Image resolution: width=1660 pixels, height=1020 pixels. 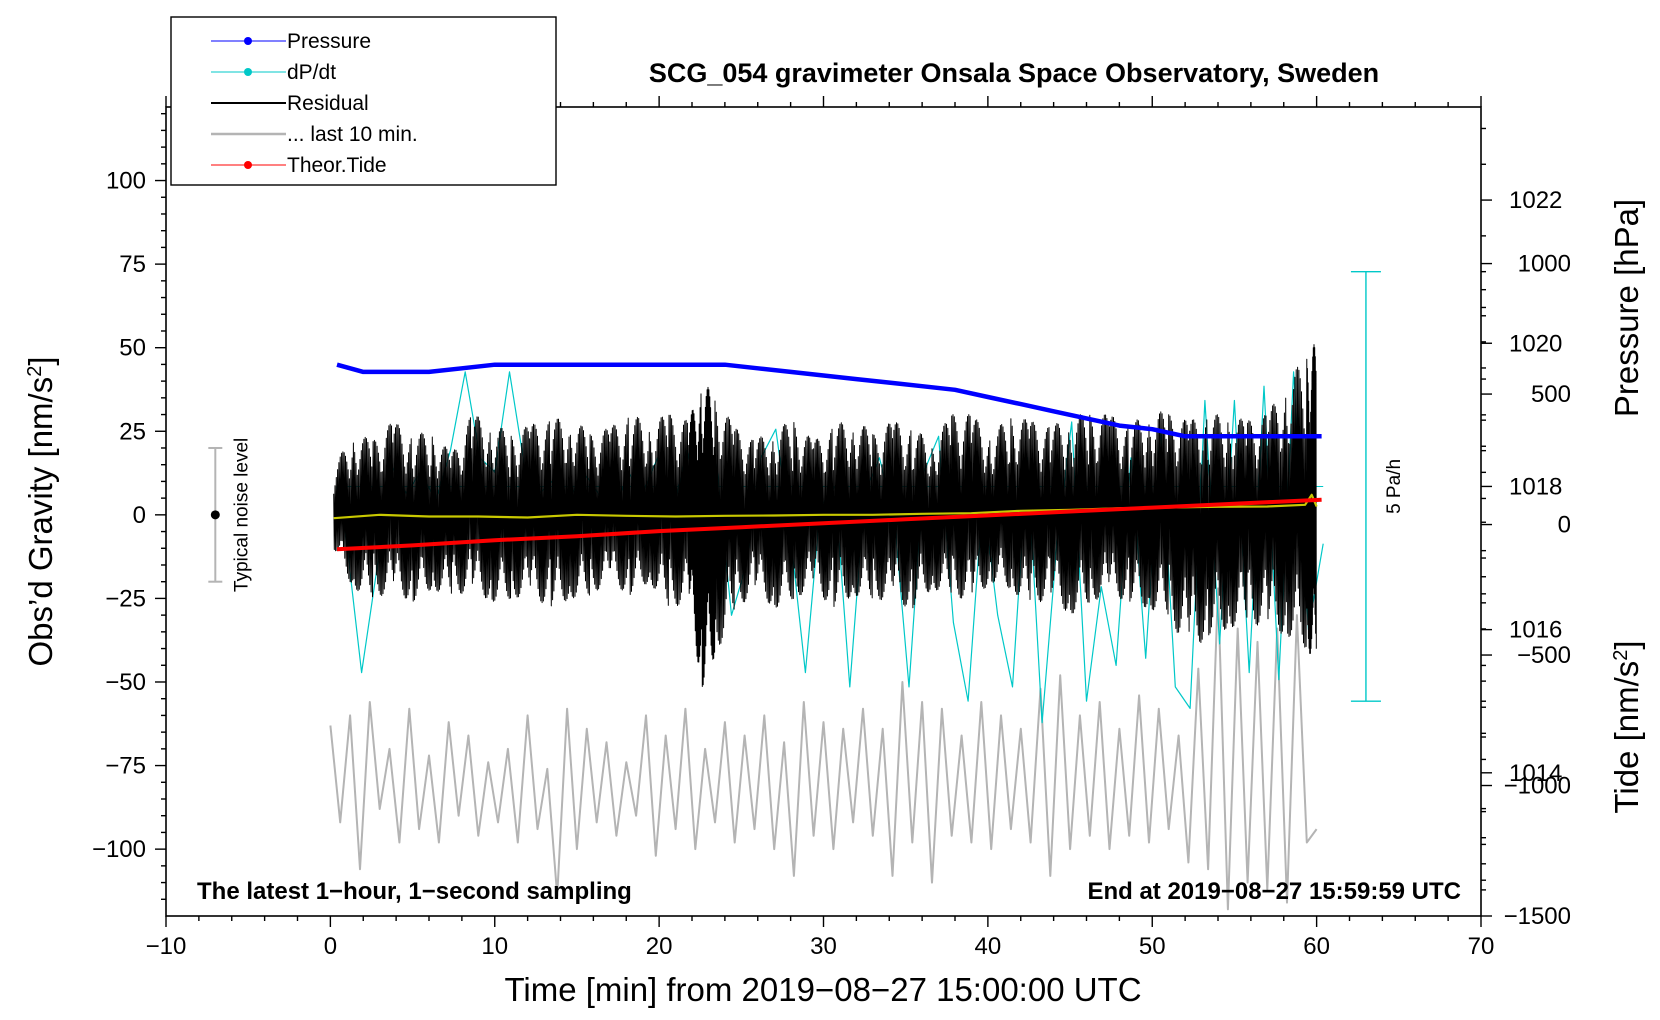 What do you see at coordinates (328, 103) in the screenshot?
I see `legend-label: Residual` at bounding box center [328, 103].